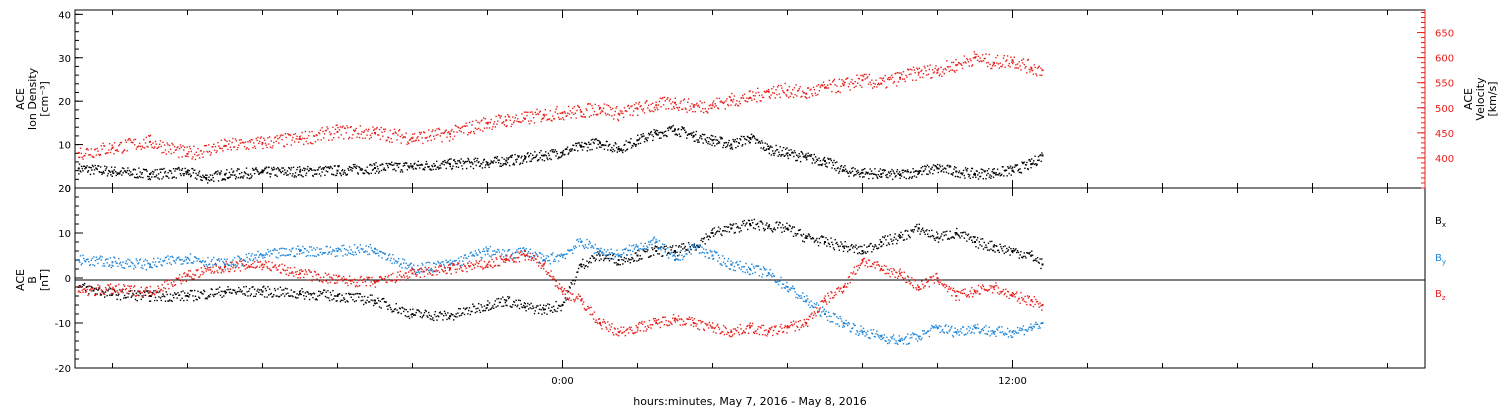 The height and width of the screenshot is (410, 1500). What do you see at coordinates (64, 15) in the screenshot?
I see `left-y-tick-label: 40` at bounding box center [64, 15].